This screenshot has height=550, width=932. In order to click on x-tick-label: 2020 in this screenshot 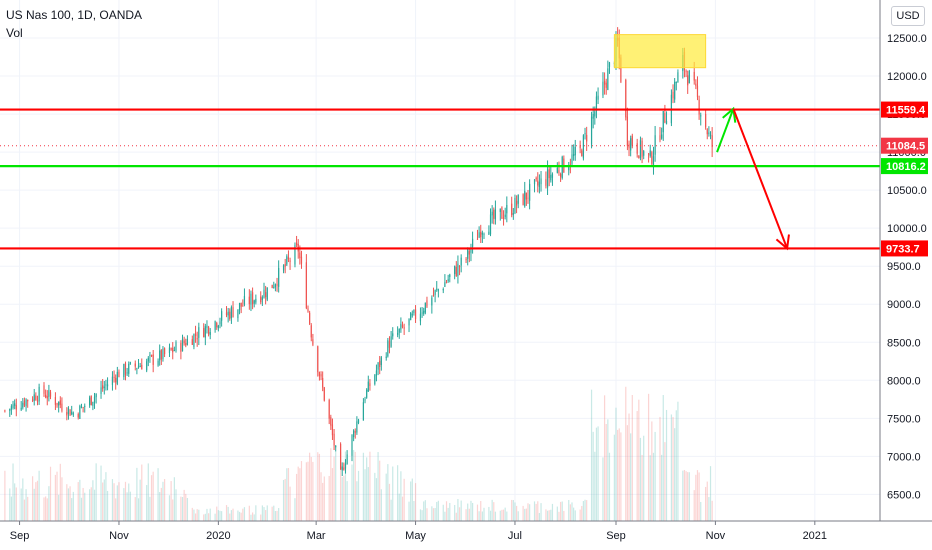, I will do `click(218, 536)`.